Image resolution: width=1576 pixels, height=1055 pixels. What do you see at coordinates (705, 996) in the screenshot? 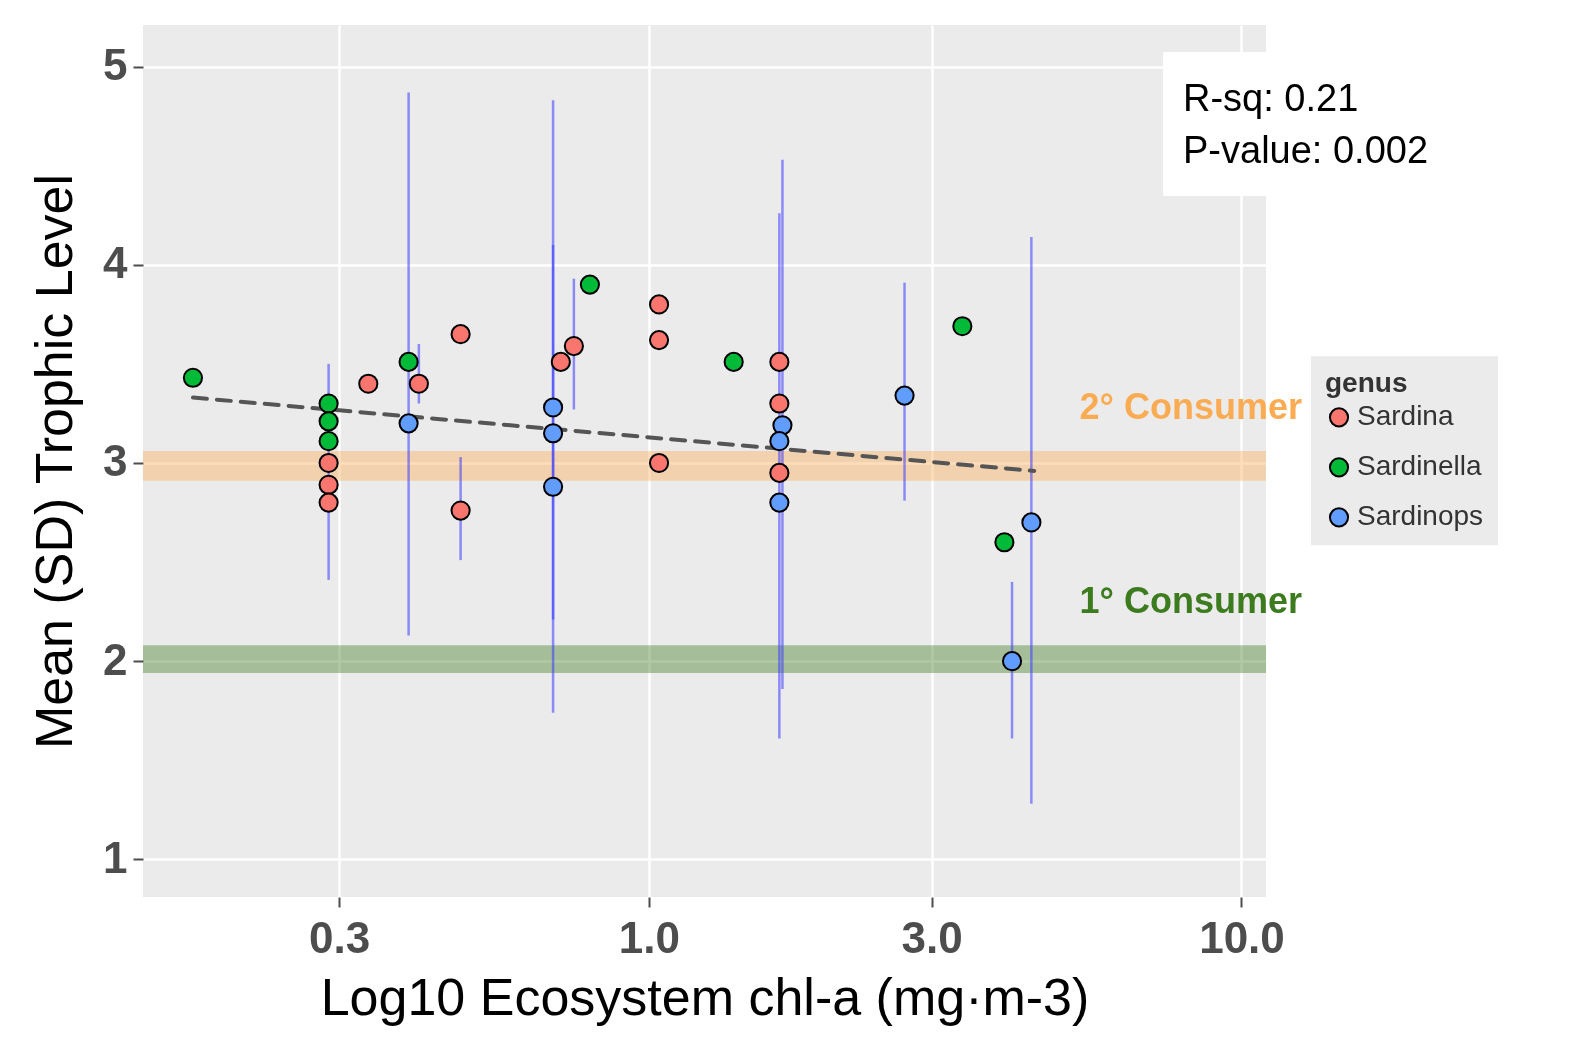
I see `x-axis-title: Log10 Ecosystem chl-a (mg·m-3)` at bounding box center [705, 996].